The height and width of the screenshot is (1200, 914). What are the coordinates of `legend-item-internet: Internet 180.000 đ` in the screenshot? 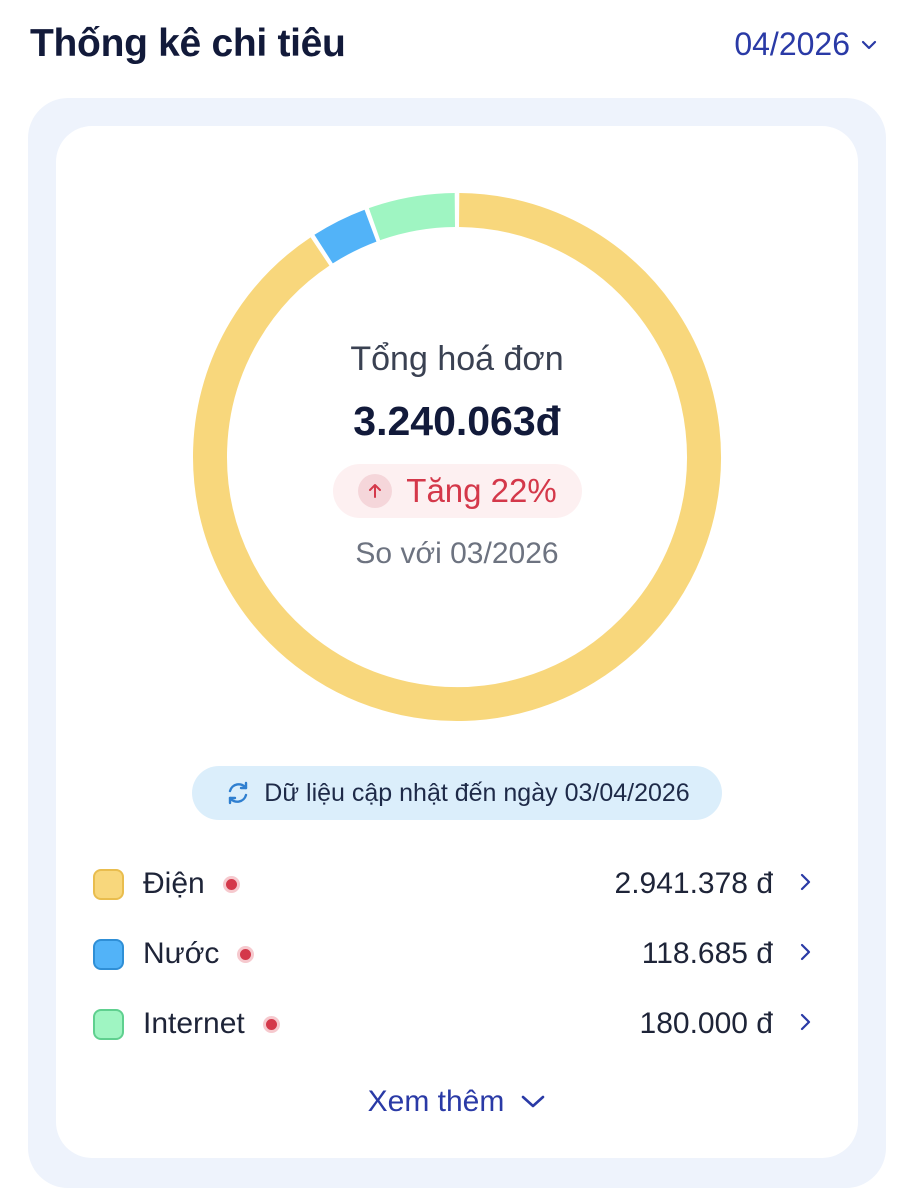 It's located at (453, 1024).